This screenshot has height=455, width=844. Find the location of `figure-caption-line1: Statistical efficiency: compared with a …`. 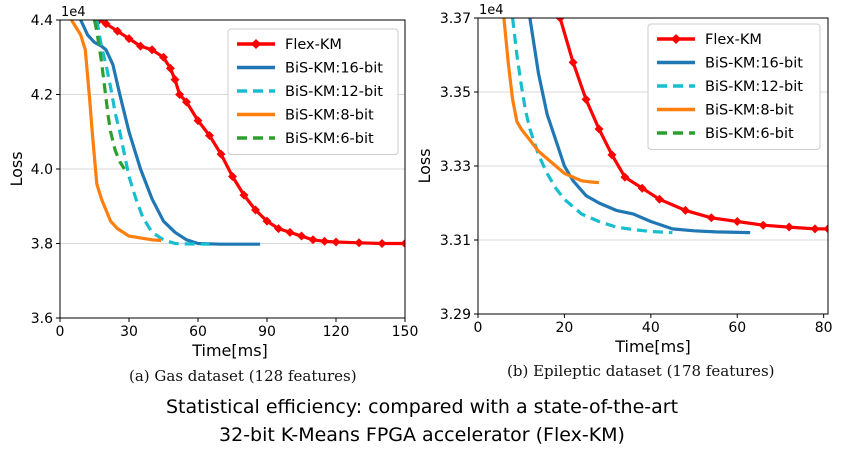

figure-caption-line1: Statistical efficiency: compared with a … is located at coordinates (422, 407).